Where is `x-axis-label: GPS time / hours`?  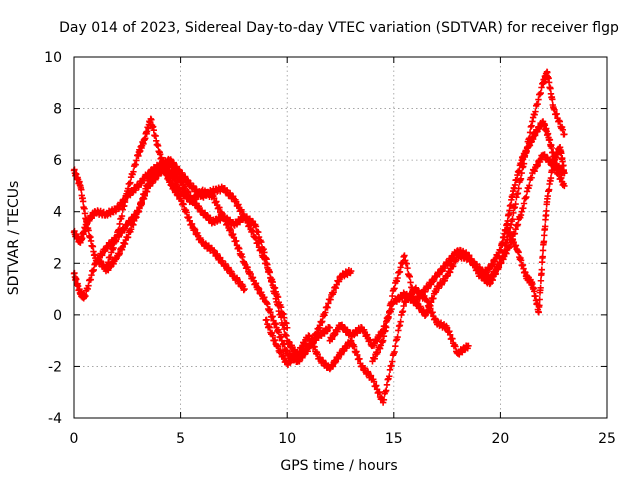 x-axis-label: GPS time / hours is located at coordinates (338, 466).